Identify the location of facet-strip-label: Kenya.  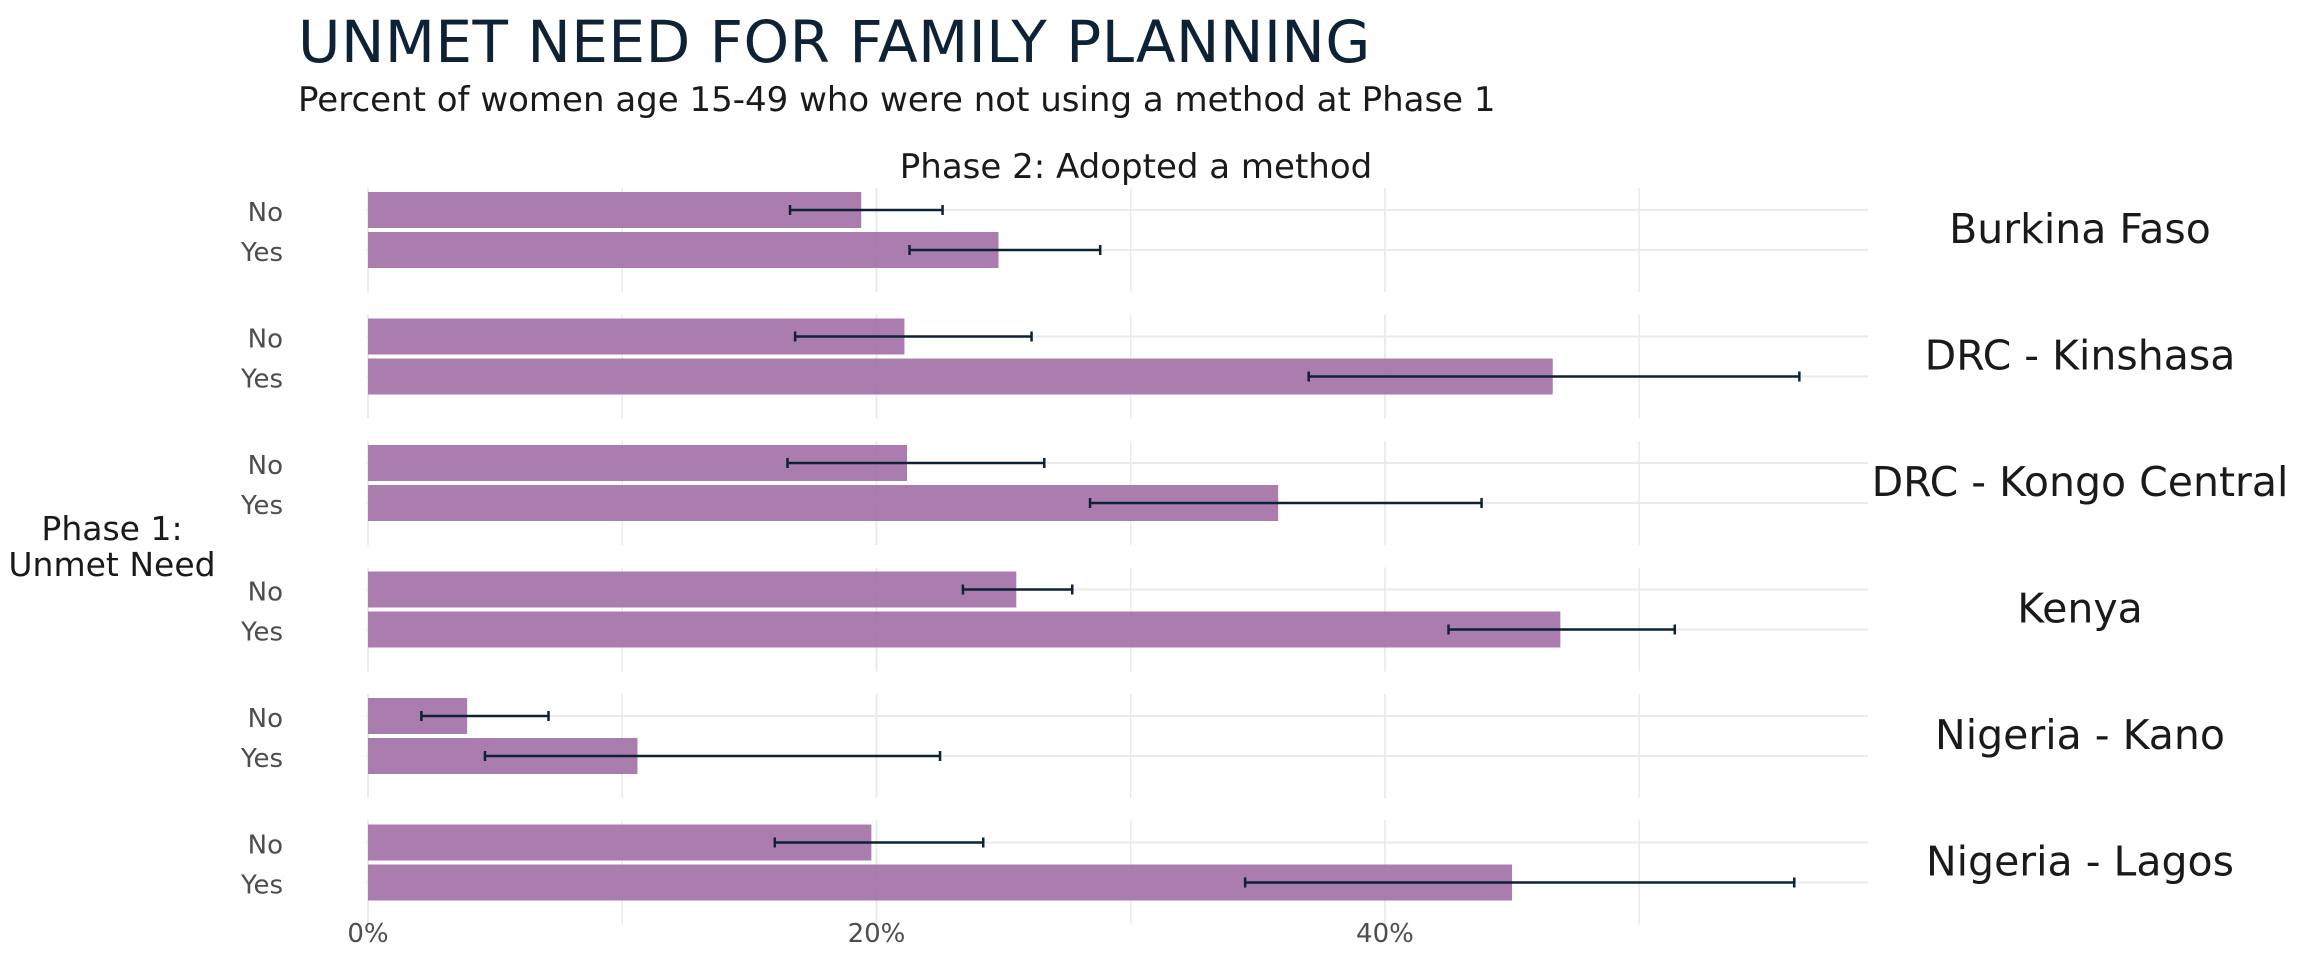
(2079, 609).